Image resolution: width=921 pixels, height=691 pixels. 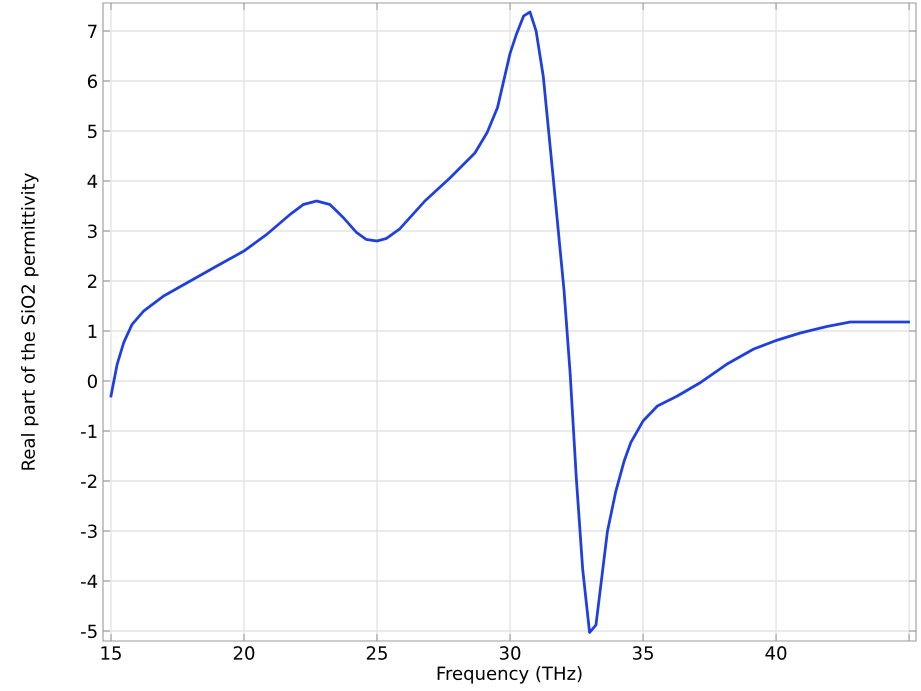 What do you see at coordinates (510, 675) in the screenshot?
I see `x-axis-title: Frequency (THz)` at bounding box center [510, 675].